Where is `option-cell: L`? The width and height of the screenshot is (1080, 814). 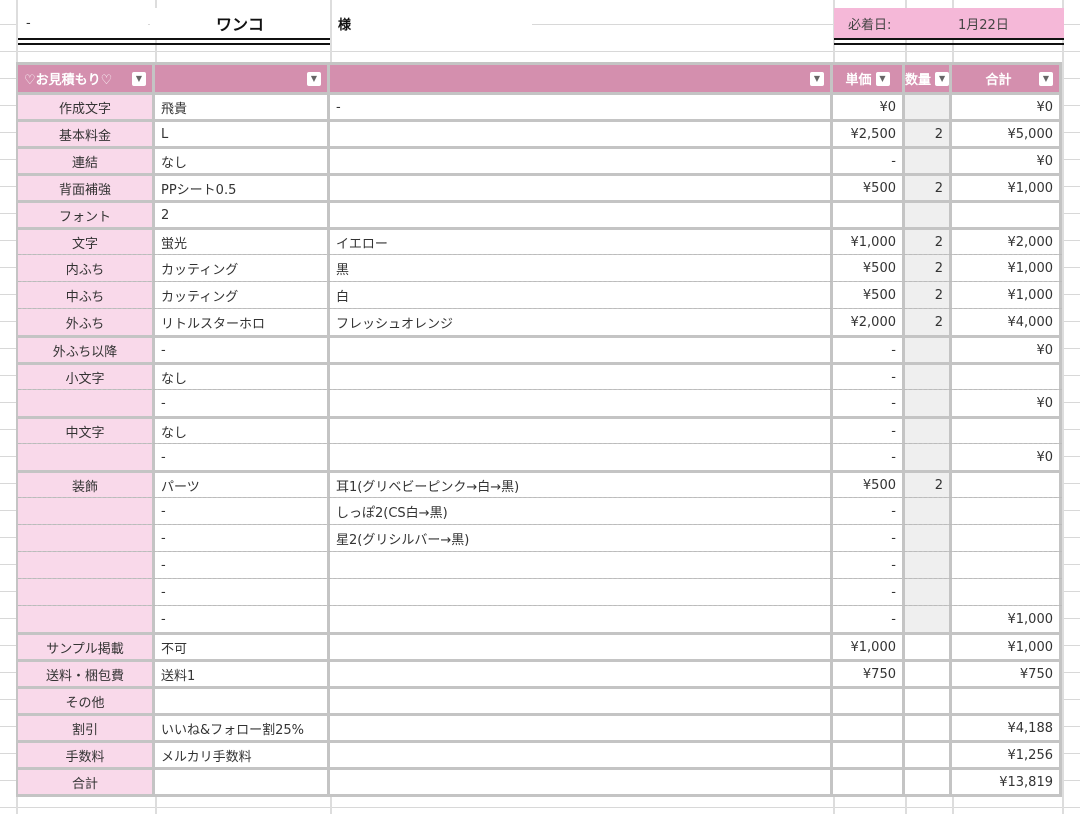
option-cell: L is located at coordinates (242, 134).